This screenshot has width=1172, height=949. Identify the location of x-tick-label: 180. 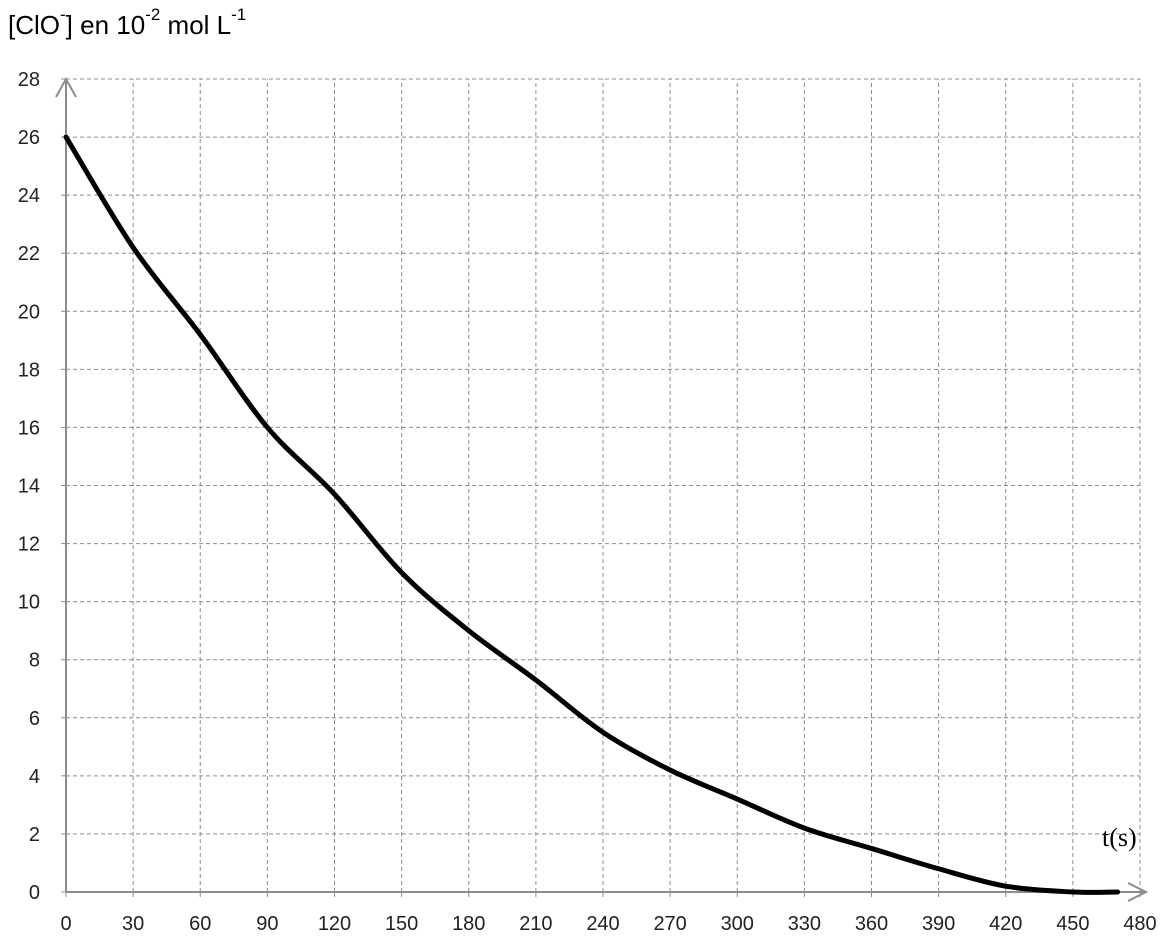
(468, 924).